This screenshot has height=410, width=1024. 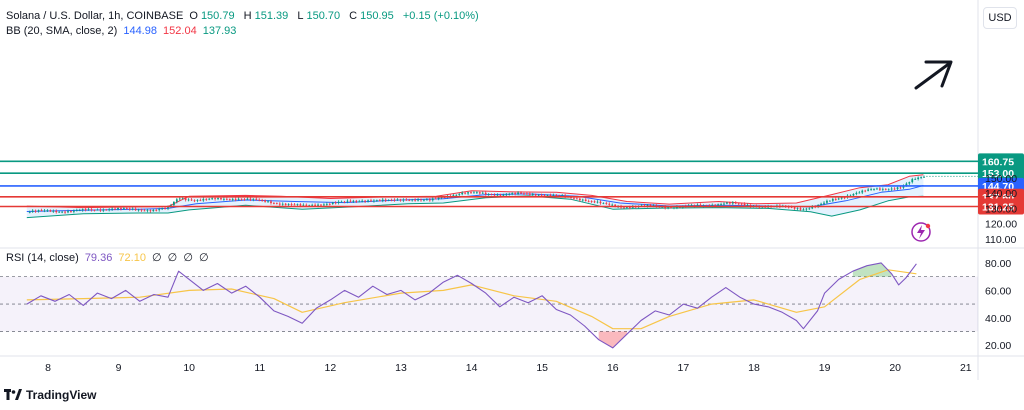 What do you see at coordinates (371, 16) in the screenshot?
I see `close-label: C 150.95` at bounding box center [371, 16].